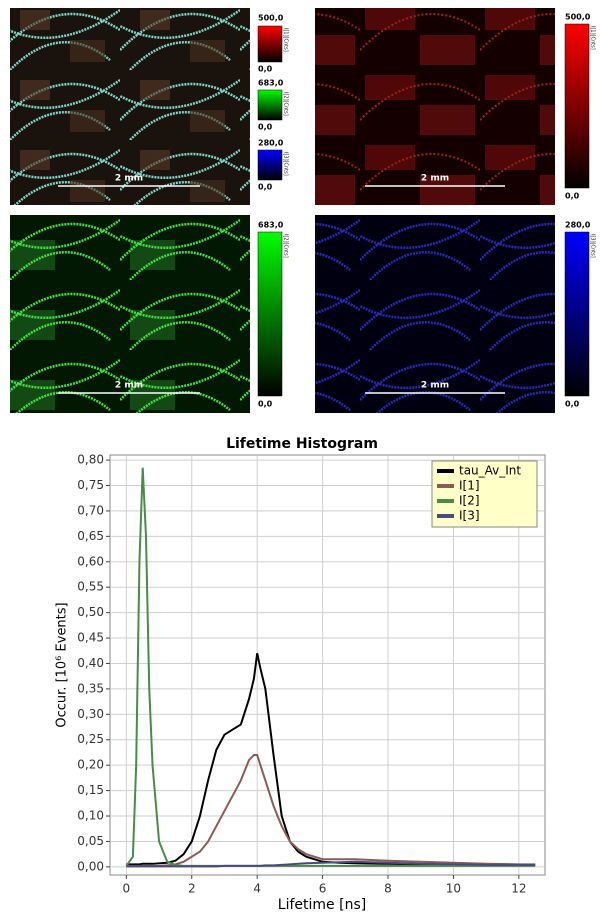 This screenshot has width=600, height=915. I want to click on panel: 2 mm 500,0 0,0 I[1][Cnts], so click(455, 106).